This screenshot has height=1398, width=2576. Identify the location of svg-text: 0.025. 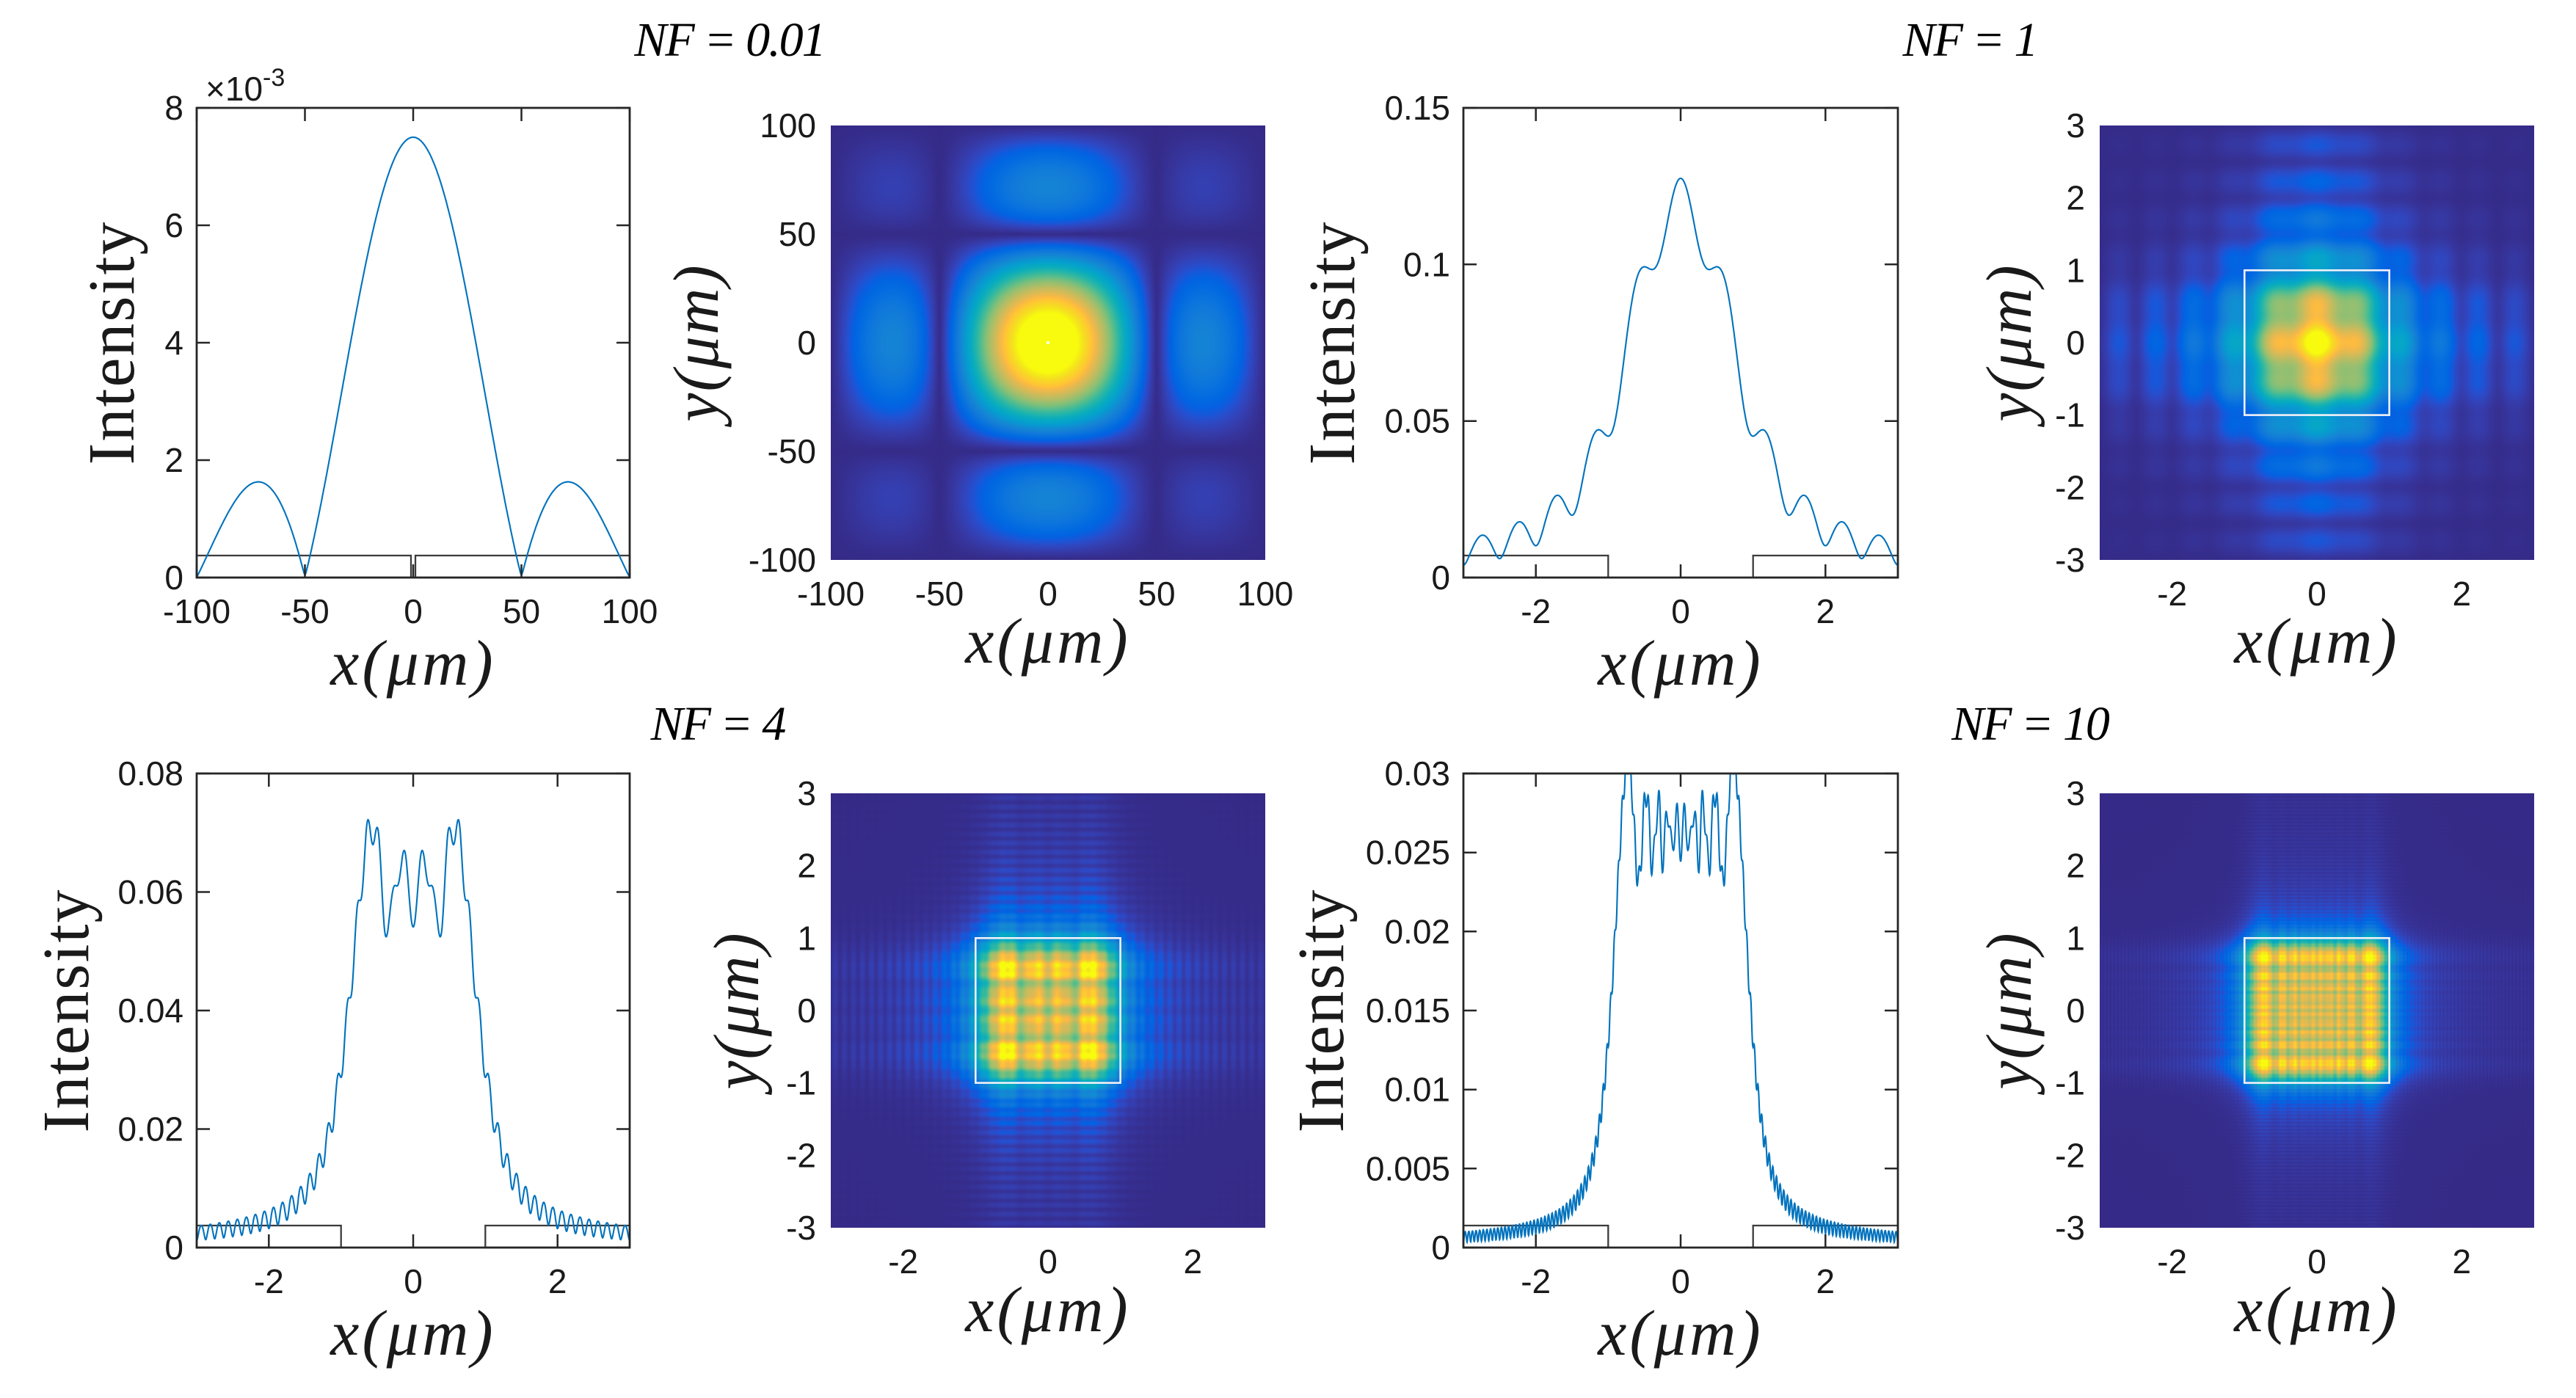
(1408, 853).